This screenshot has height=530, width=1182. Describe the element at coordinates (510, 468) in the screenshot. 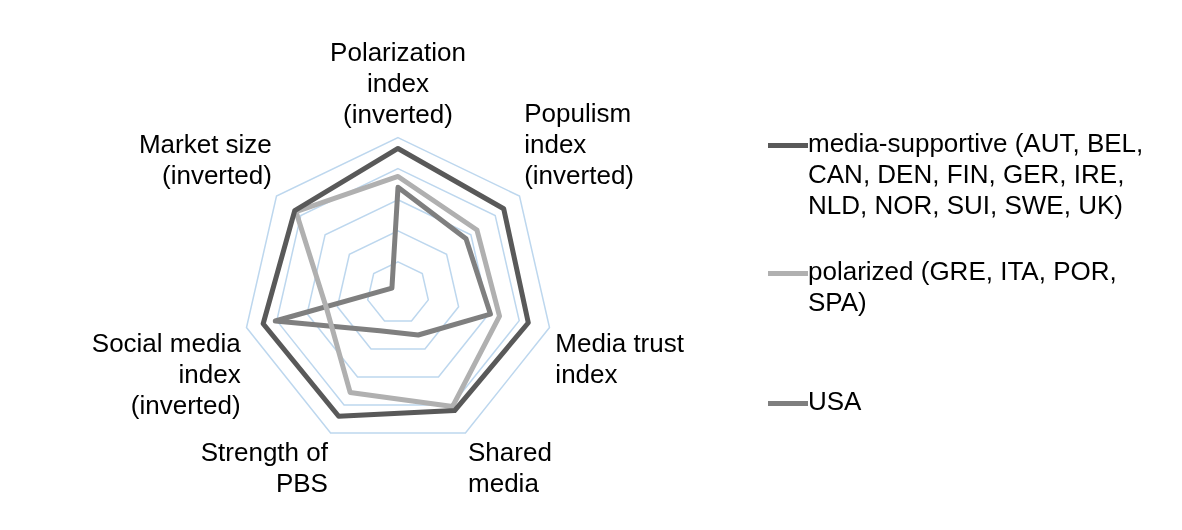

I see `spoke-label: Shared media` at that location.